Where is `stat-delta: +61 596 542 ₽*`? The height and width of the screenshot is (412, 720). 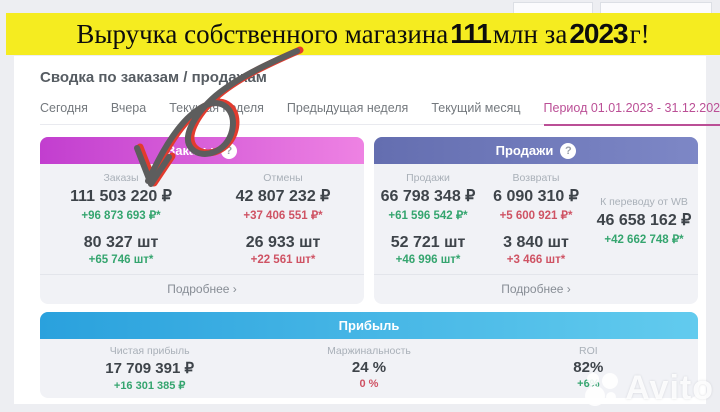 stat-delta: +61 596 542 ₽* is located at coordinates (428, 216).